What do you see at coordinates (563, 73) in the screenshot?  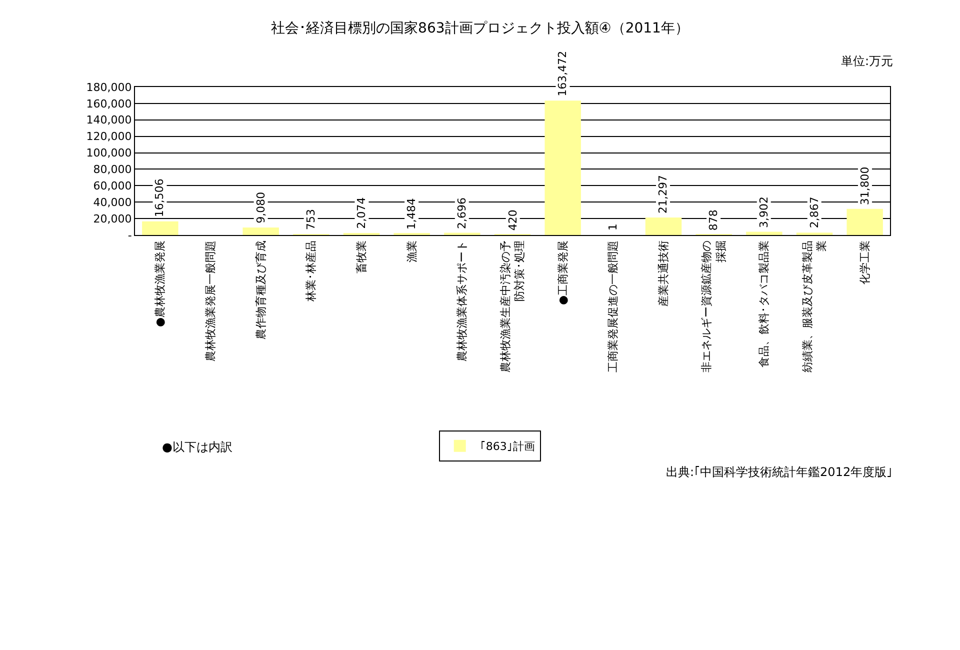 I see `data-label: 163,472` at bounding box center [563, 73].